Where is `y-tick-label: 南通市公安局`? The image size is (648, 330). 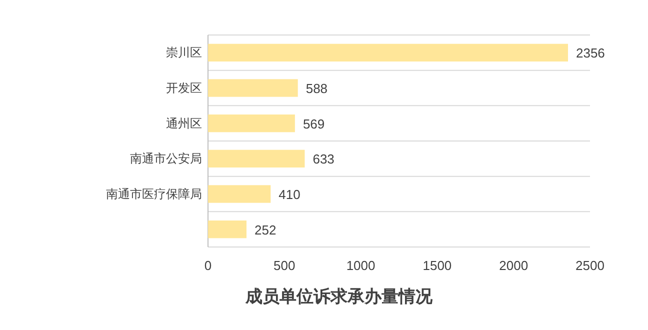 y-tick-label: 南通市公安局 is located at coordinates (166, 159).